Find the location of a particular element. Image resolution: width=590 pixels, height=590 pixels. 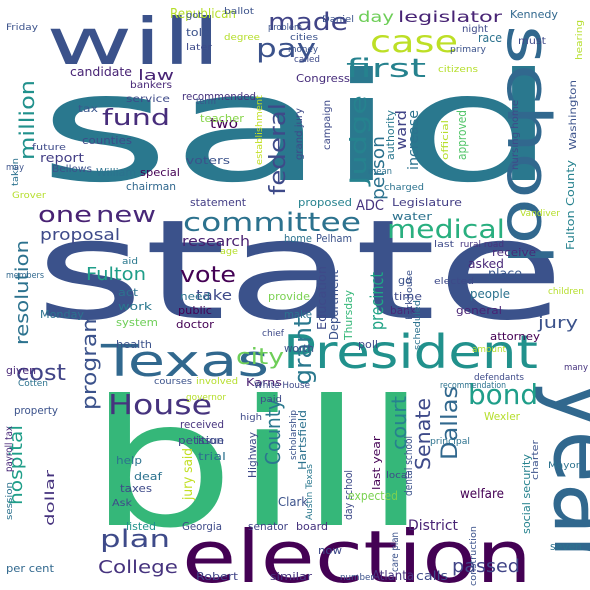

word: candidate is located at coordinates (101, 72).